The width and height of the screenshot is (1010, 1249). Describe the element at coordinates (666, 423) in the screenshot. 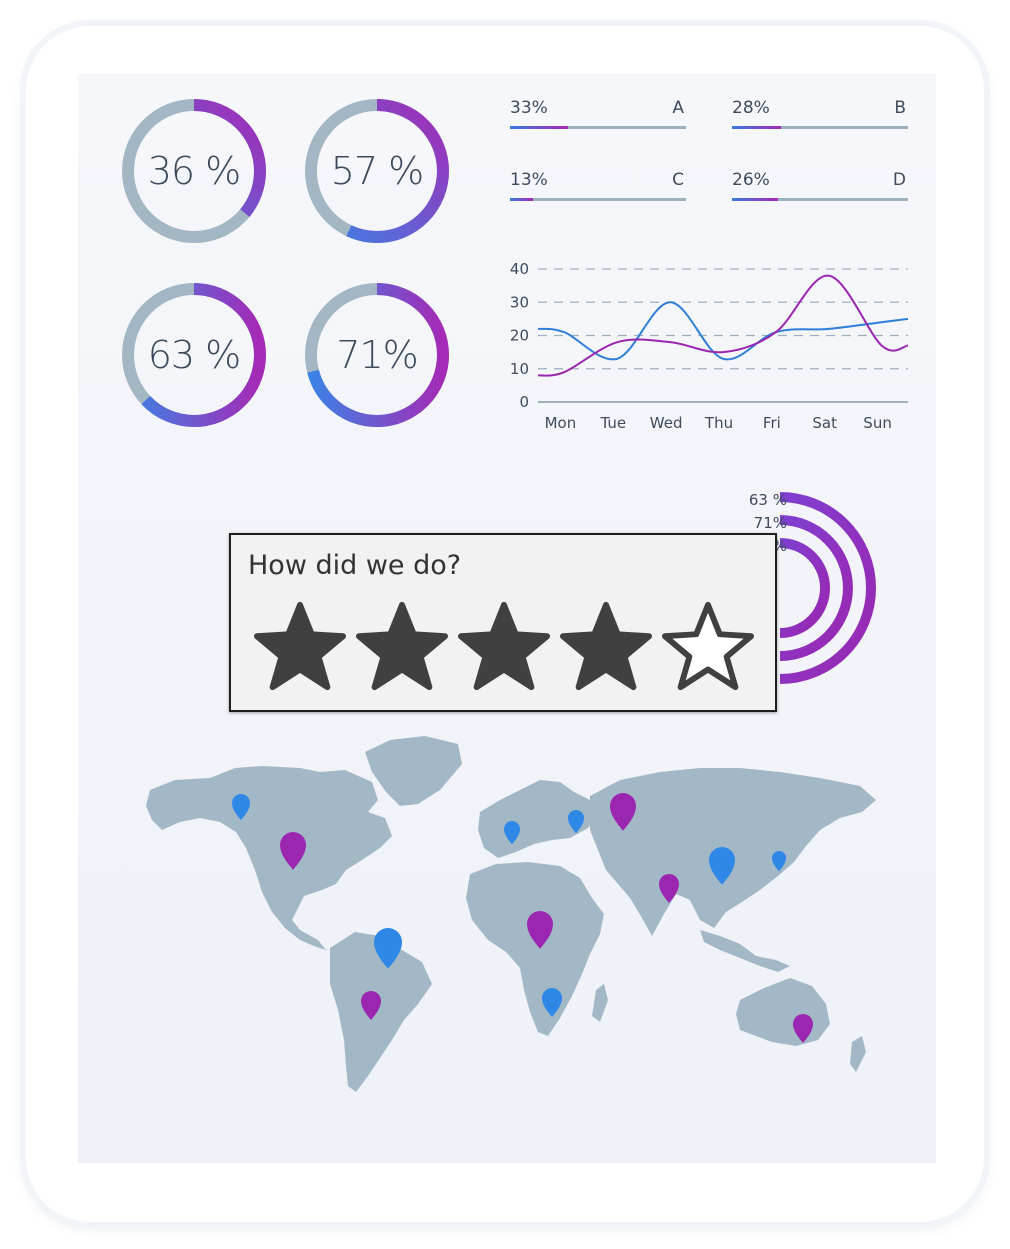

I see `x-tick-label: Wed` at that location.